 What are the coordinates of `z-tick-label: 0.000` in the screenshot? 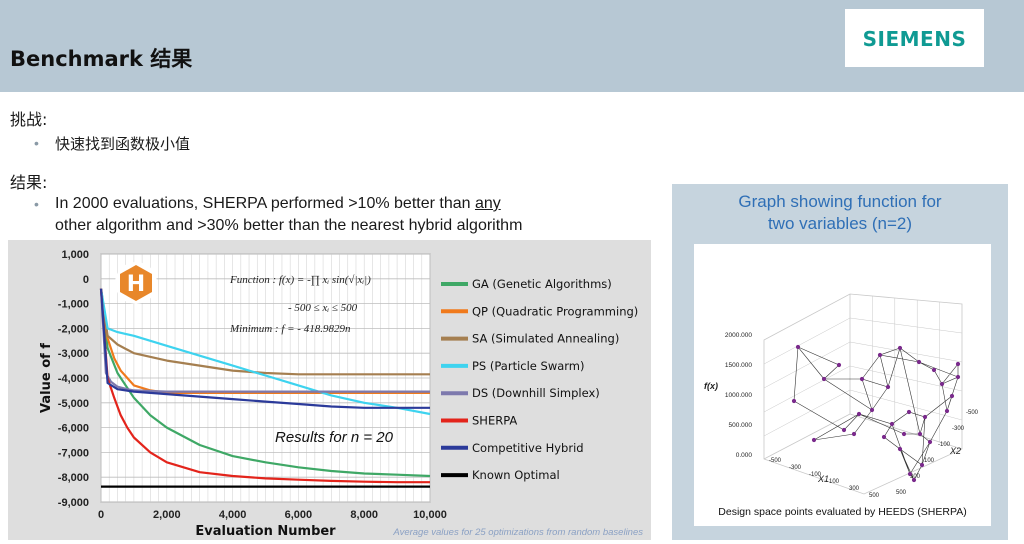 It's located at (744, 455).